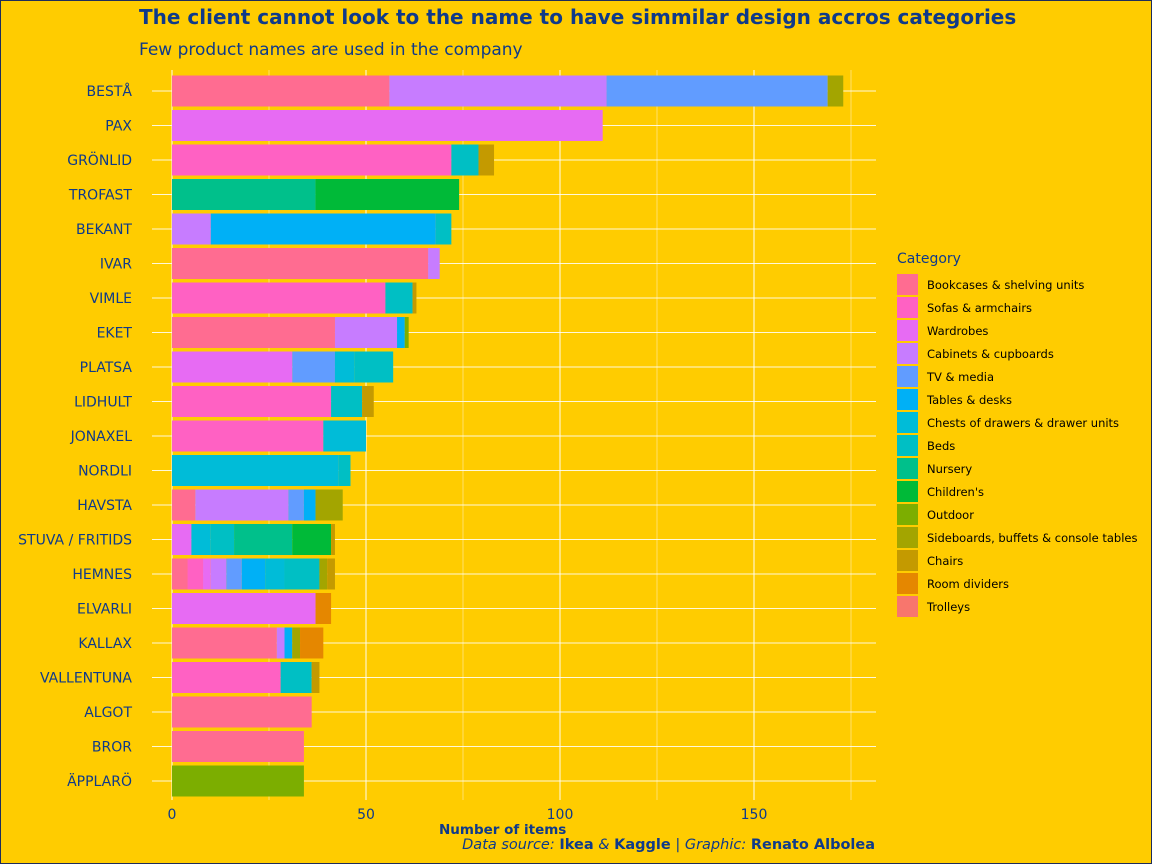  What do you see at coordinates (754, 815) in the screenshot?
I see `x-tick-label: 150` at bounding box center [754, 815].